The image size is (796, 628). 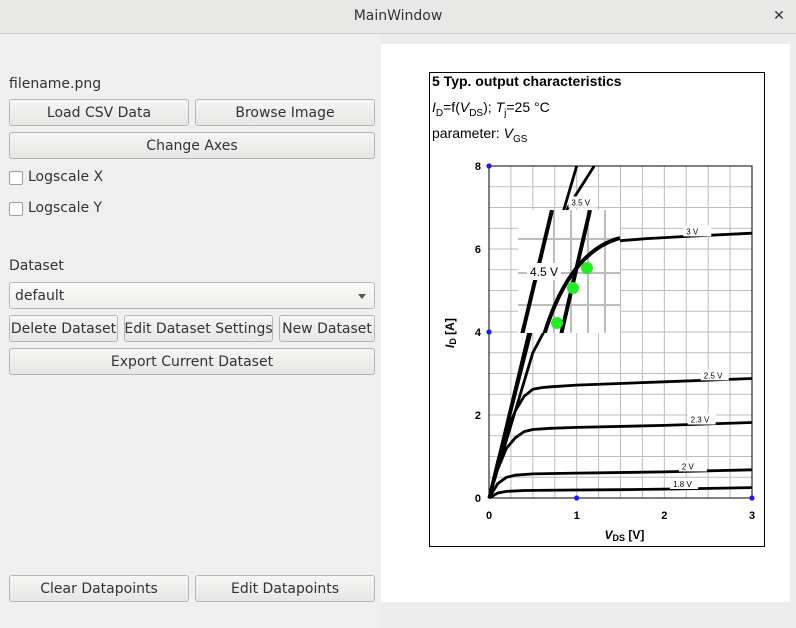 What do you see at coordinates (476, 113) in the screenshot?
I see `formula-ds-sub: DS` at bounding box center [476, 113].